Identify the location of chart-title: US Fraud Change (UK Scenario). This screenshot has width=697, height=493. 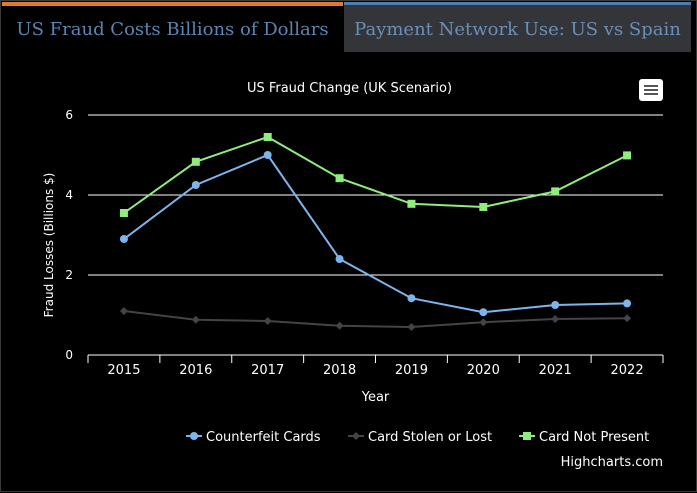
(349, 88).